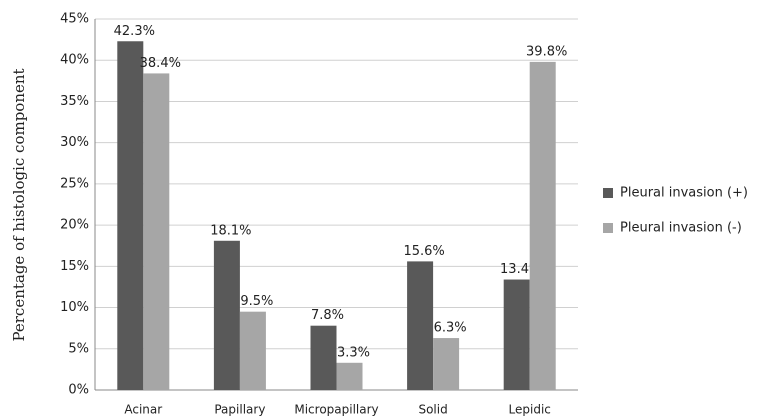  Describe the element at coordinates (78, 390) in the screenshot. I see `y-tick-label: 0%` at that location.